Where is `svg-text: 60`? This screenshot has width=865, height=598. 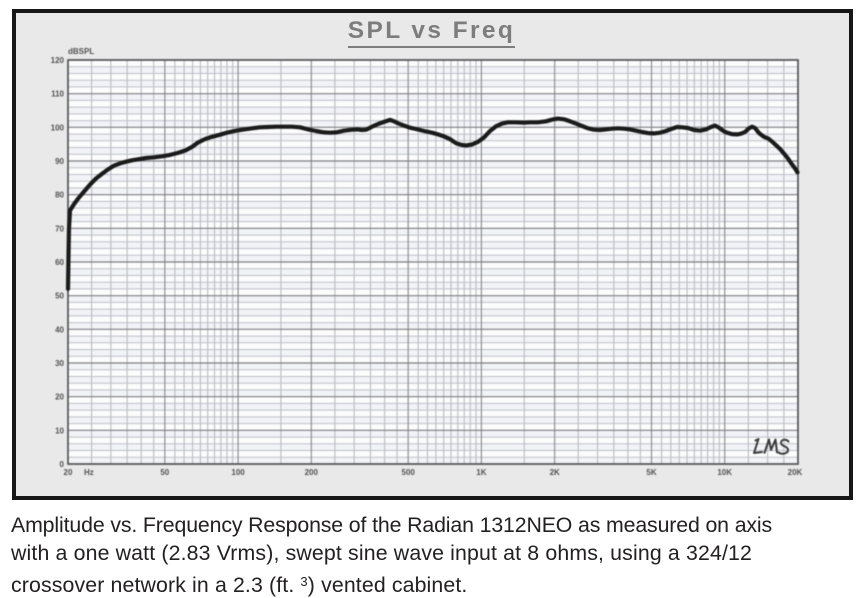
svg-text: 60 is located at coordinates (59, 262).